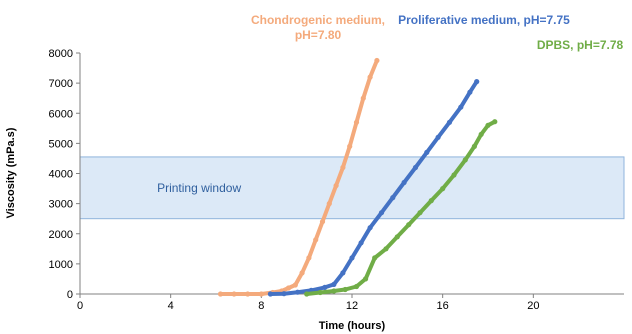 This screenshot has height=334, width=632. Describe the element at coordinates (261, 306) in the screenshot. I see `x-tick-label: 8` at that location.